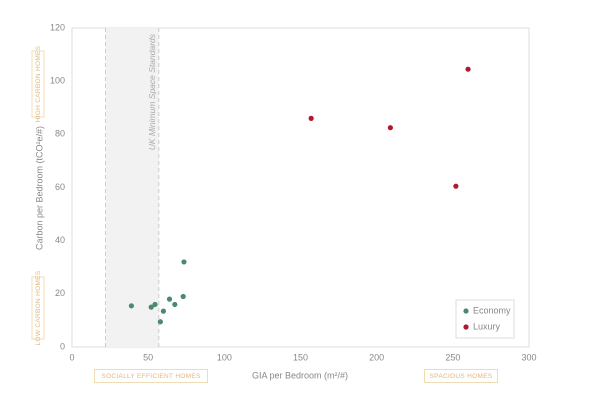 The image size is (600, 400). What do you see at coordinates (152, 91) in the screenshot?
I see `region-label: UK Minimum Space Standards` at bounding box center [152, 91].